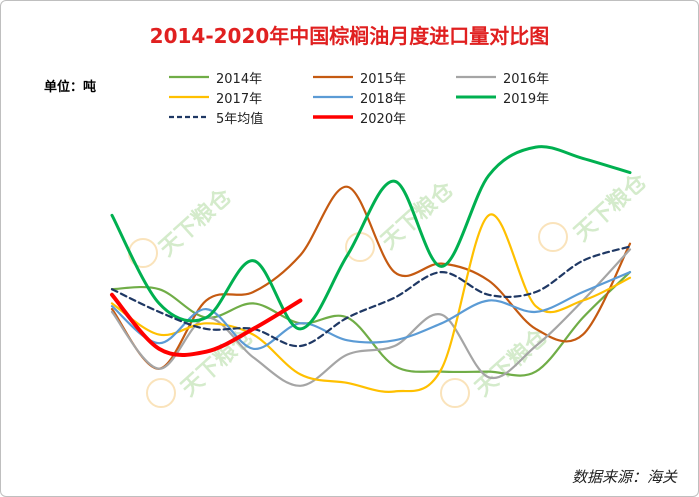 The width and height of the screenshot is (699, 497). I want to click on legend-item: 2015年, so click(359, 77).